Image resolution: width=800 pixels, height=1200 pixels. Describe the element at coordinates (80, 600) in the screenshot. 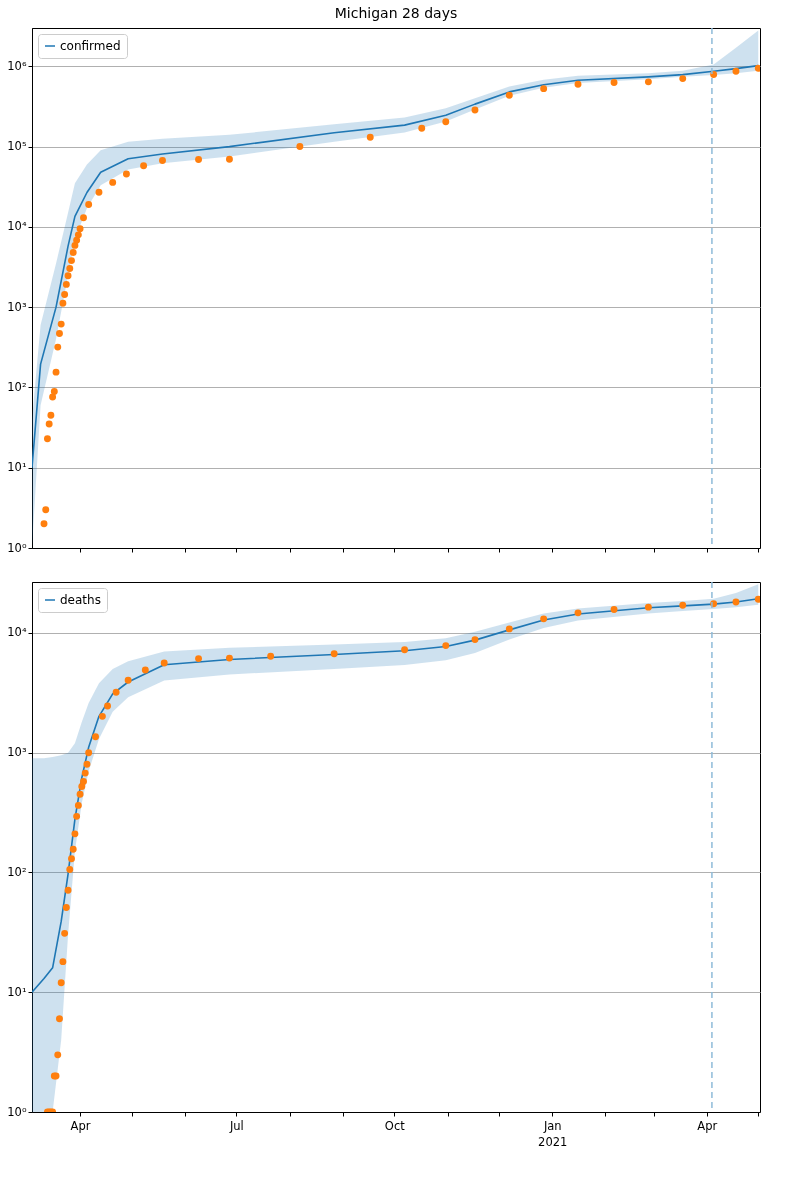

I see `legend-label: deaths` at that location.